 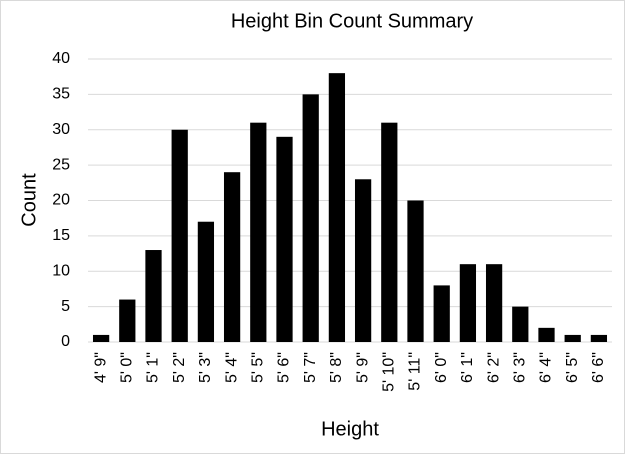 I want to click on x-tick-label: 5' 9", so click(x=362, y=367).